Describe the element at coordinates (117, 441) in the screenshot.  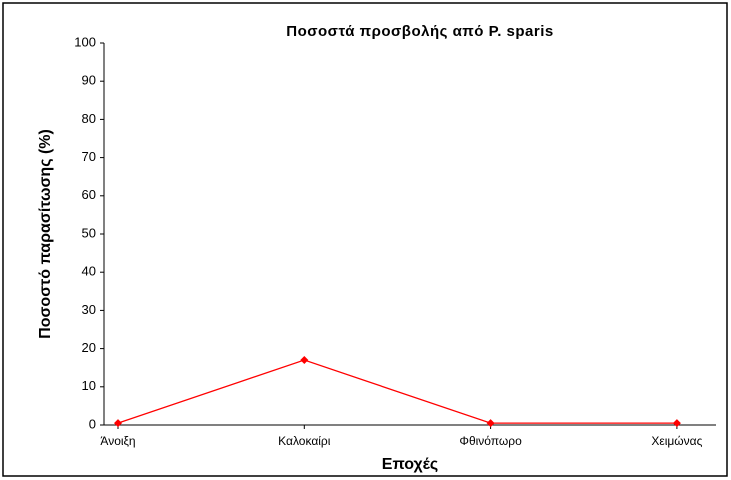
I see `x-tick-label: Άνοιξη` at that location.